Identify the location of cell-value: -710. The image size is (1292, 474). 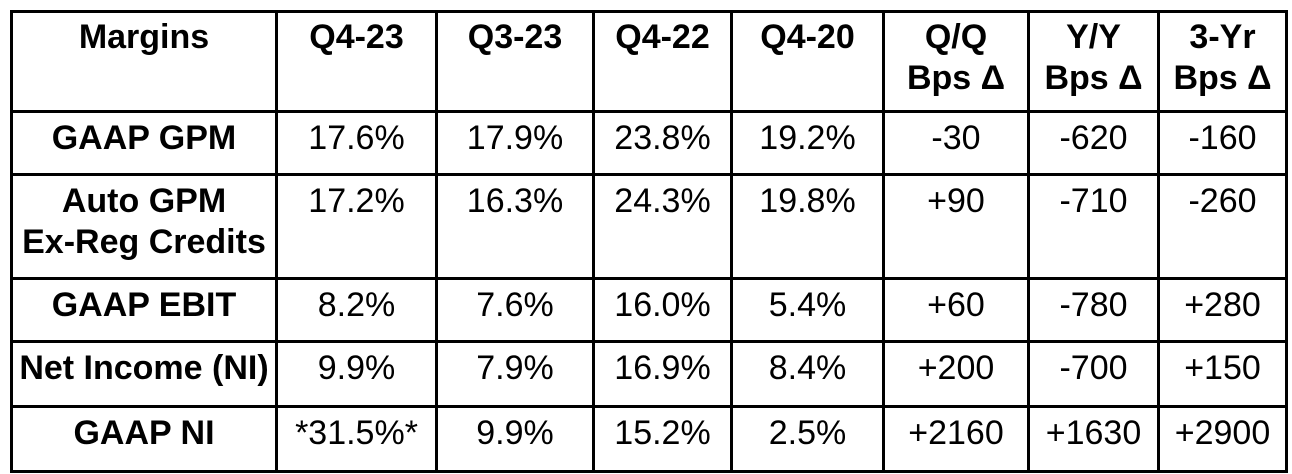
(1093, 226).